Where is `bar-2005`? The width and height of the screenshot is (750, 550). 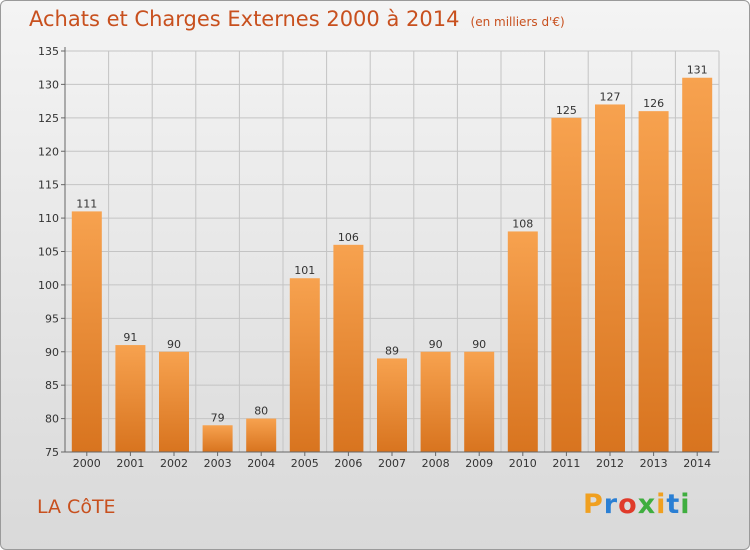 bar-2005 is located at coordinates (304, 365).